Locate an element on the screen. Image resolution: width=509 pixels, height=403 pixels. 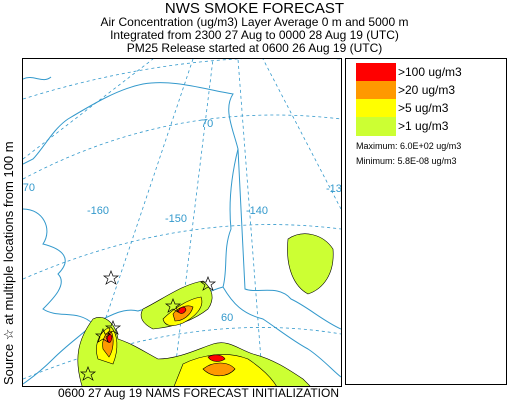
legend-item-100: >100 ug/m3 is located at coordinates (426, 72).